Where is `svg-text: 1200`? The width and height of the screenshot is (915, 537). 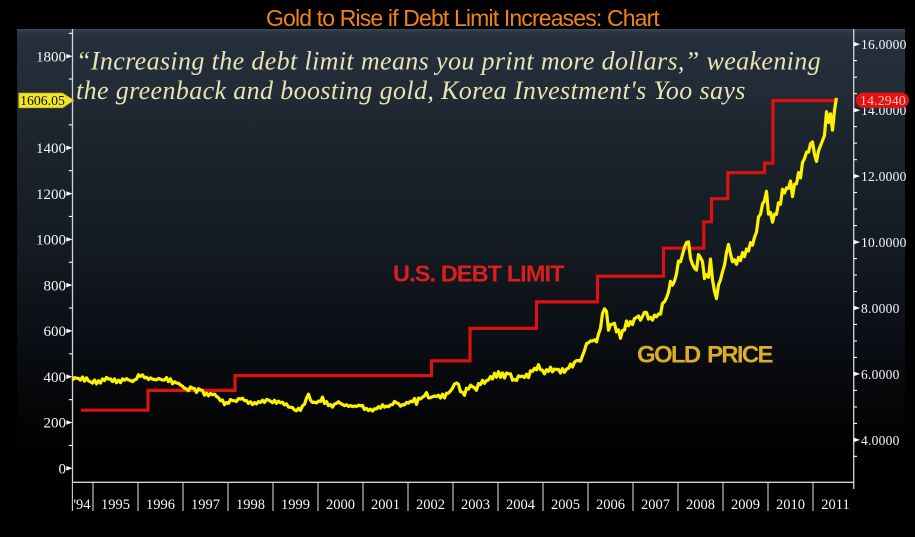 svg-text: 1200 is located at coordinates (51, 195).